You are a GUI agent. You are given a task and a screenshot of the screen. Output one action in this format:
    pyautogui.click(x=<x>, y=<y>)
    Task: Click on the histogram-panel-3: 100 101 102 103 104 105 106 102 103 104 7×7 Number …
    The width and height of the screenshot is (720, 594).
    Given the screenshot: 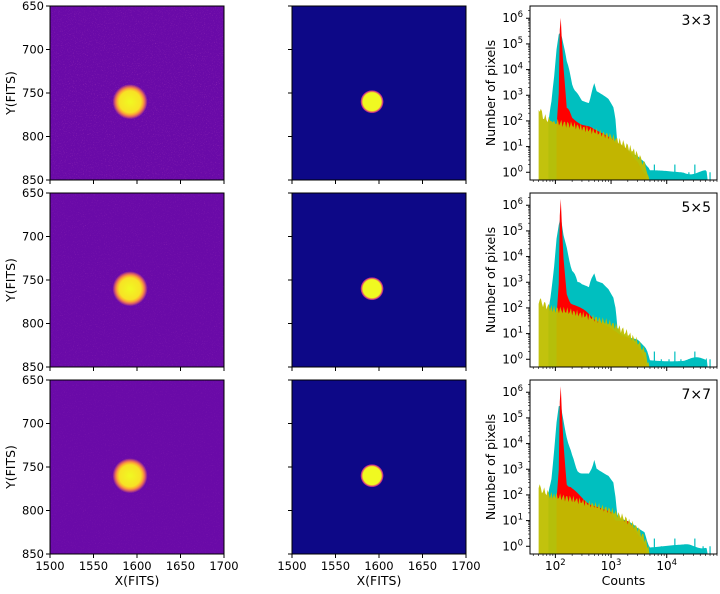 What is the action you would take?
    pyautogui.click(x=600, y=483)
    